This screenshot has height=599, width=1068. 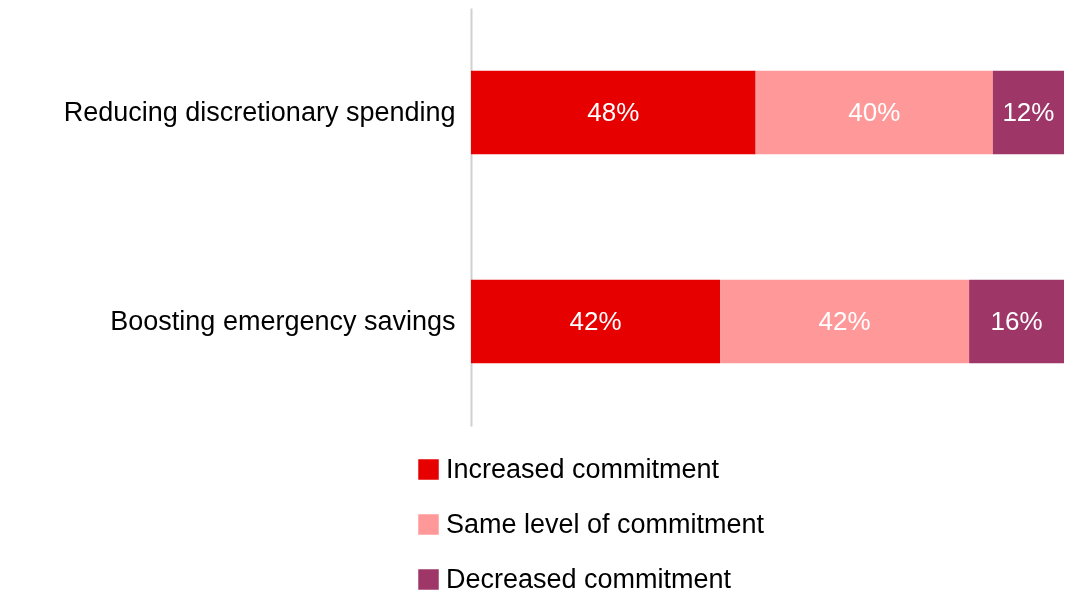 I want to click on legend-label: Same level of commitment, so click(x=605, y=523).